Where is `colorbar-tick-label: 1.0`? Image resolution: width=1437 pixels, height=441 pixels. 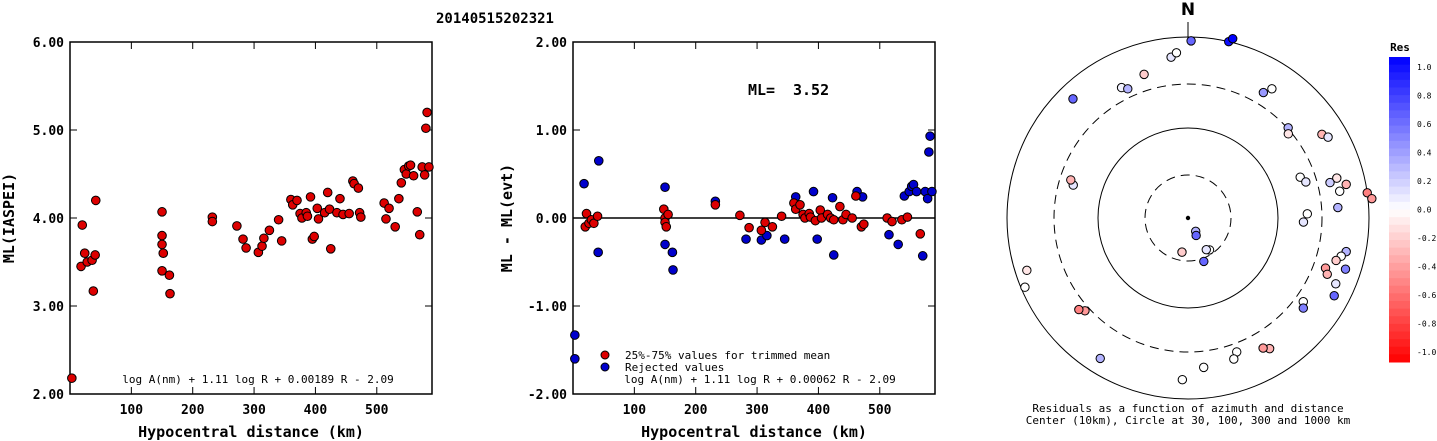
colorbar-tick-label: 1.0 is located at coordinates (1424, 67).